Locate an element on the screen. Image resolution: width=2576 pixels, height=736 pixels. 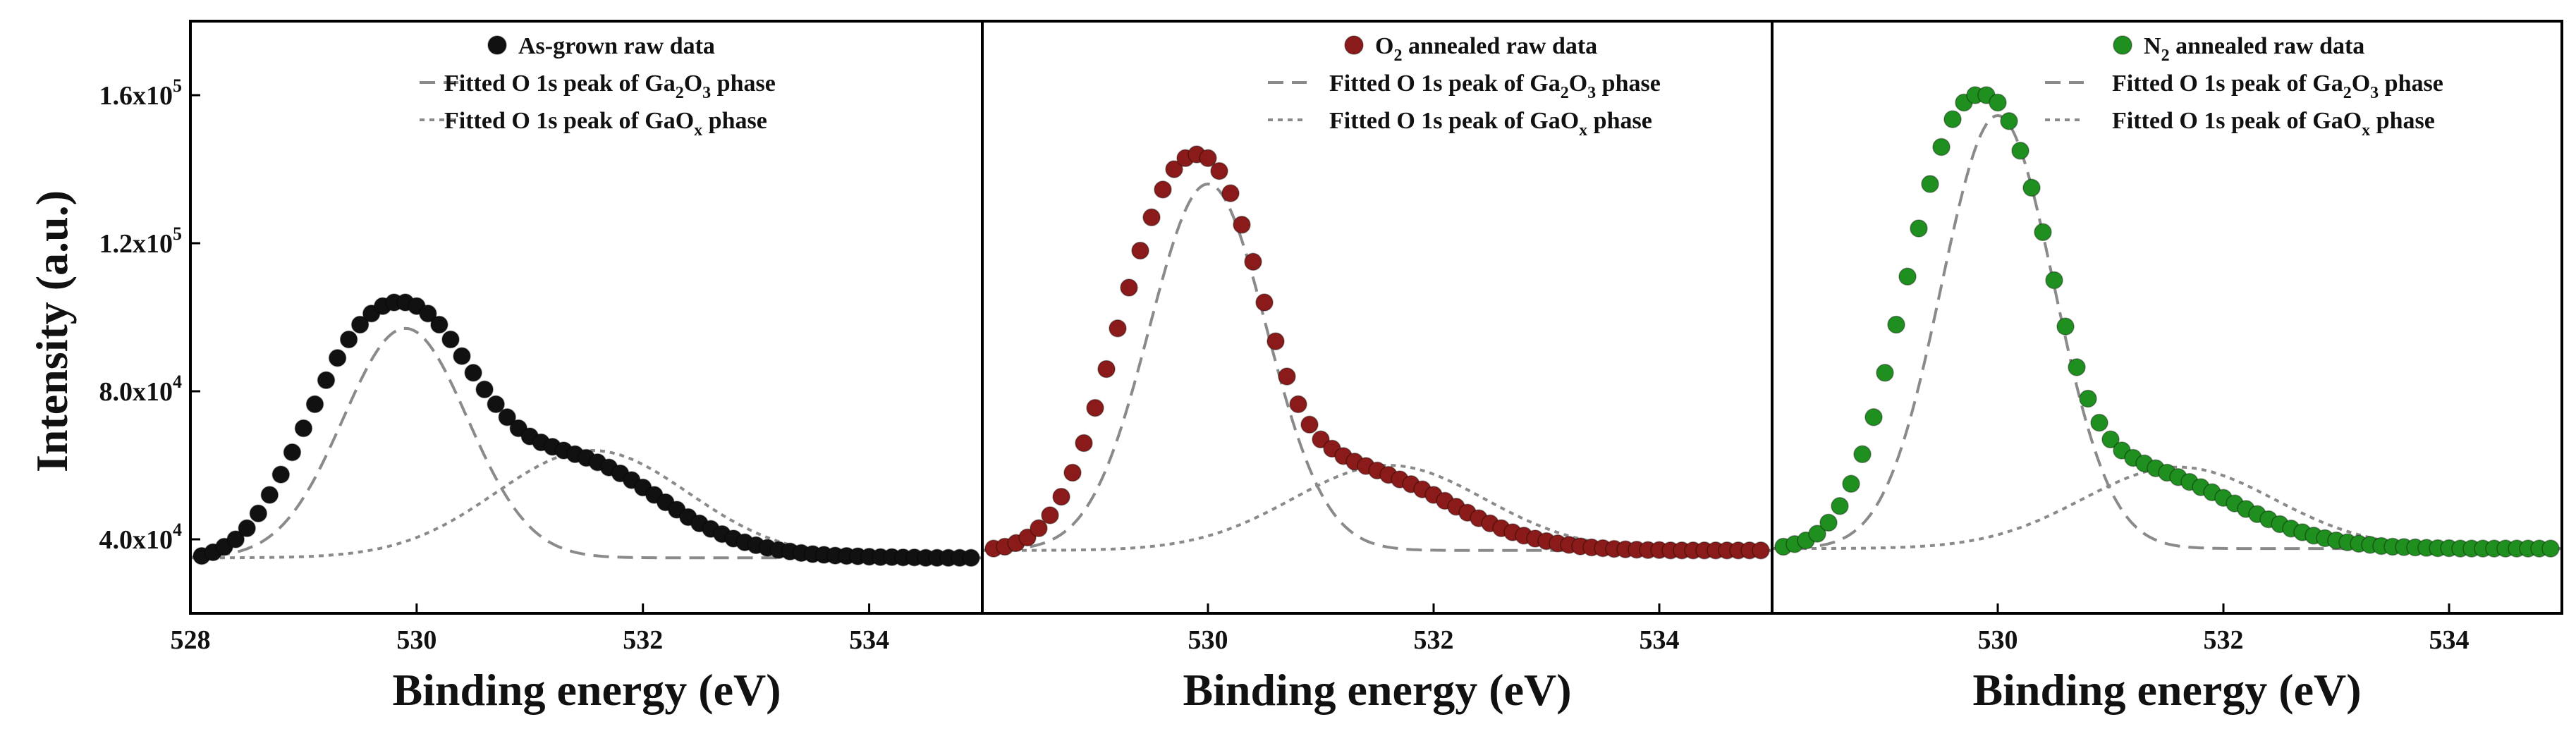
y-tick-label: 1.2x10⁵ is located at coordinates (141, 241).